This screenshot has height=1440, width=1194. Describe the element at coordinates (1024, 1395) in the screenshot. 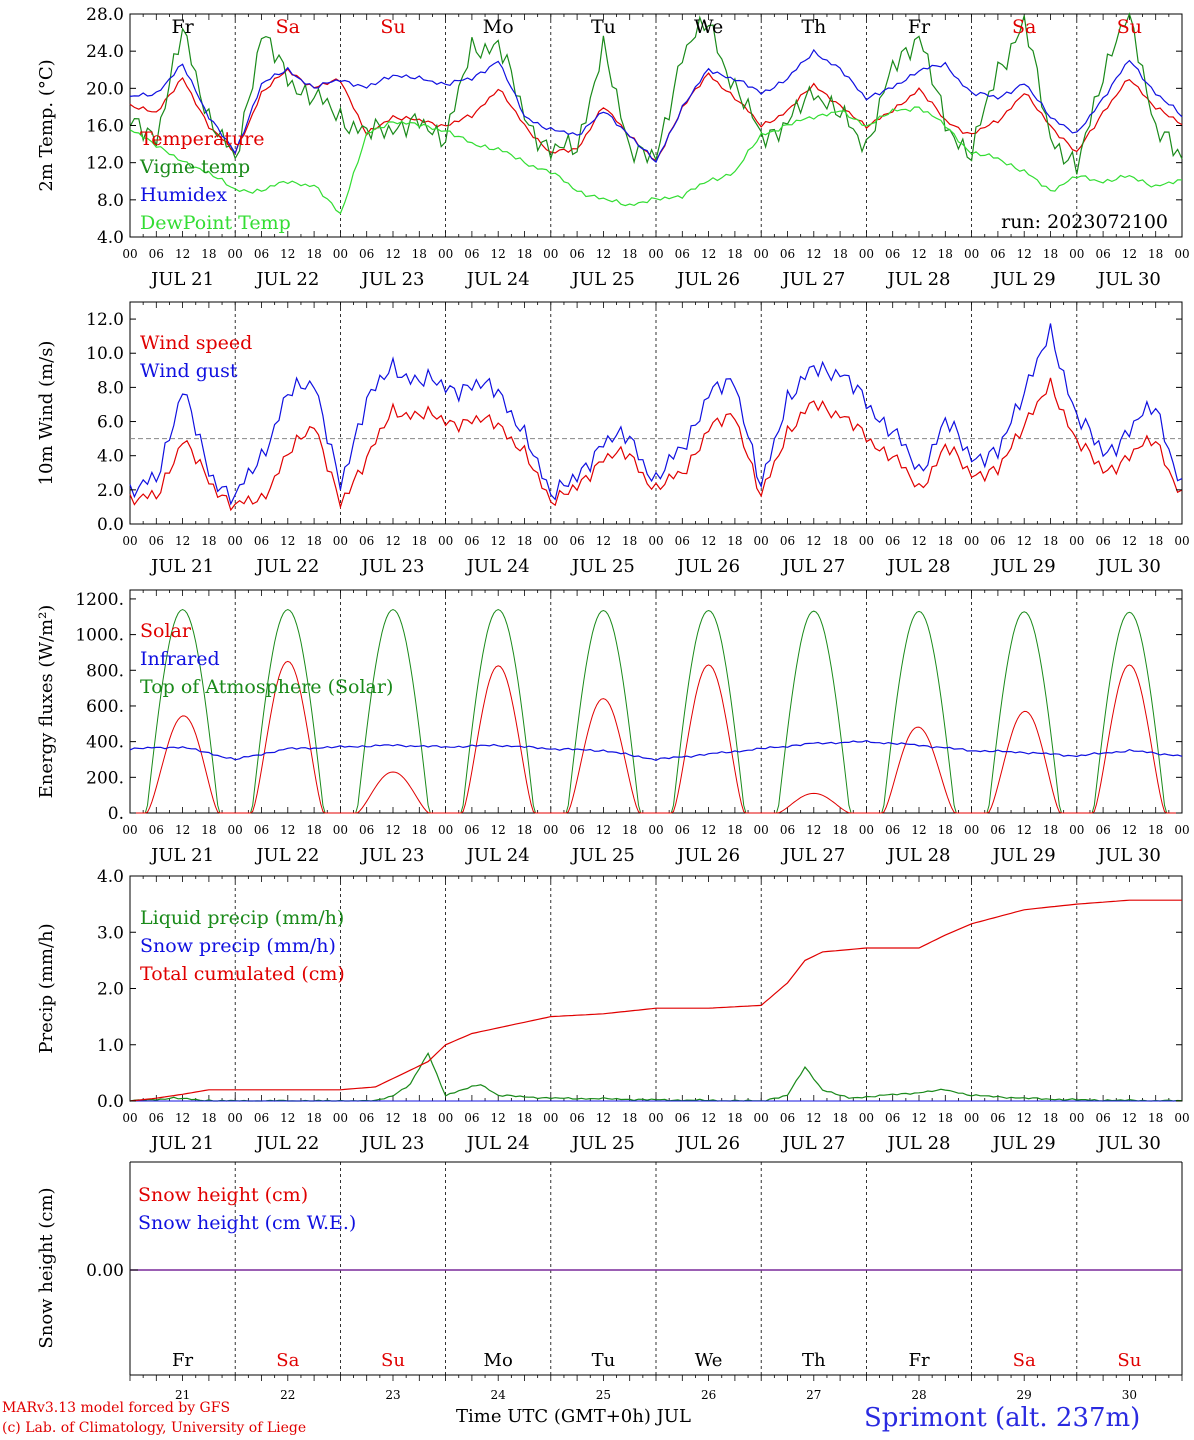

I see `day-number-label: 29` at that location.